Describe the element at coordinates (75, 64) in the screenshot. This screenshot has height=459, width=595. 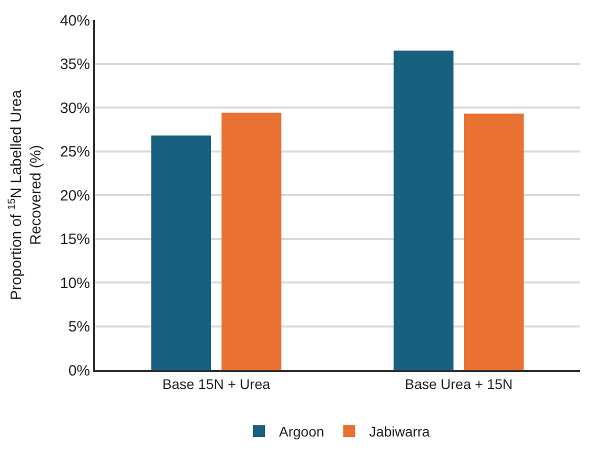
I see `y-tick-label: 35%` at that location.